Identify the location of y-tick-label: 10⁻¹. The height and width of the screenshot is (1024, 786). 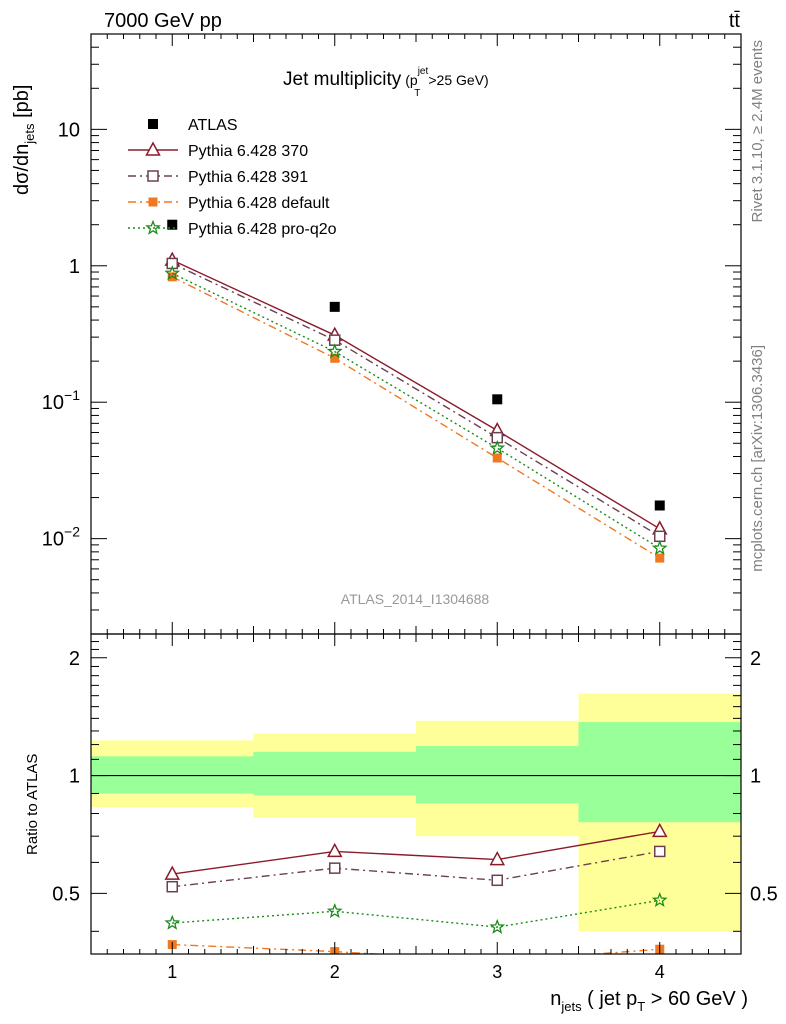
(61, 400).